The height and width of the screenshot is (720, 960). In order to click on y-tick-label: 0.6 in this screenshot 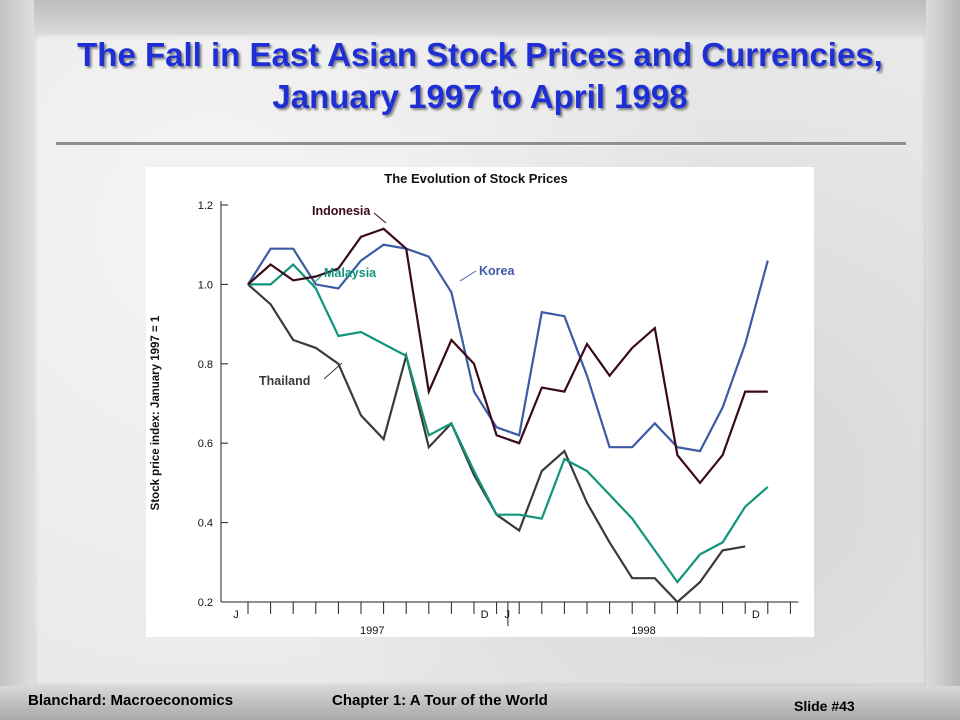, I will do `click(205, 444)`.